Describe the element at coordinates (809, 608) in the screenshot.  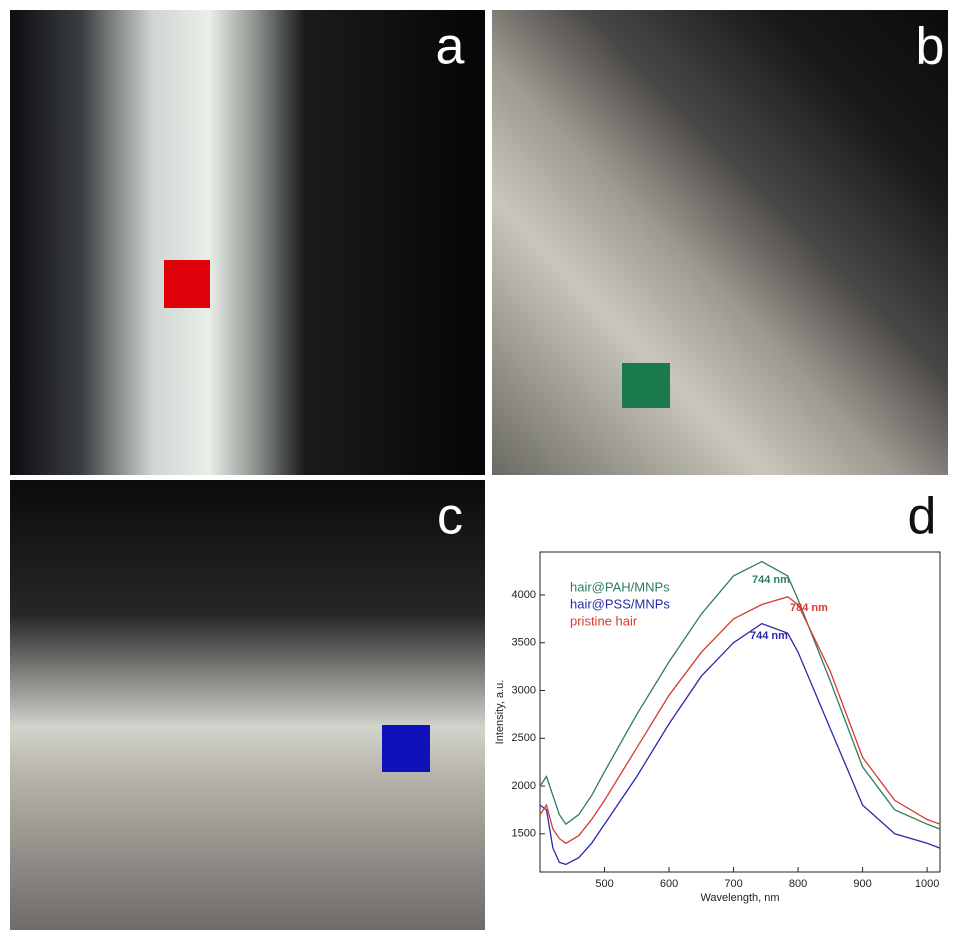
I see `annotation: 784 nm` at that location.